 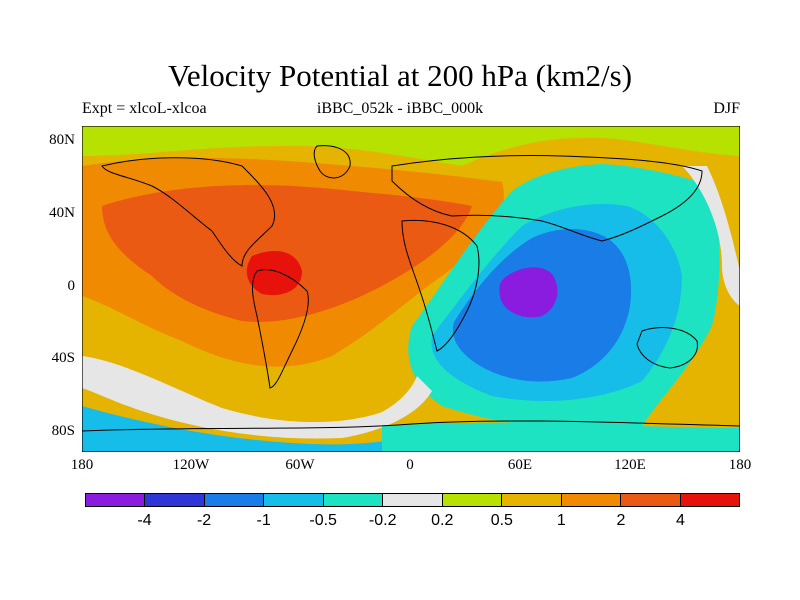 What do you see at coordinates (547, 198) in the screenshot?
I see `coast-eurasia` at bounding box center [547, 198].